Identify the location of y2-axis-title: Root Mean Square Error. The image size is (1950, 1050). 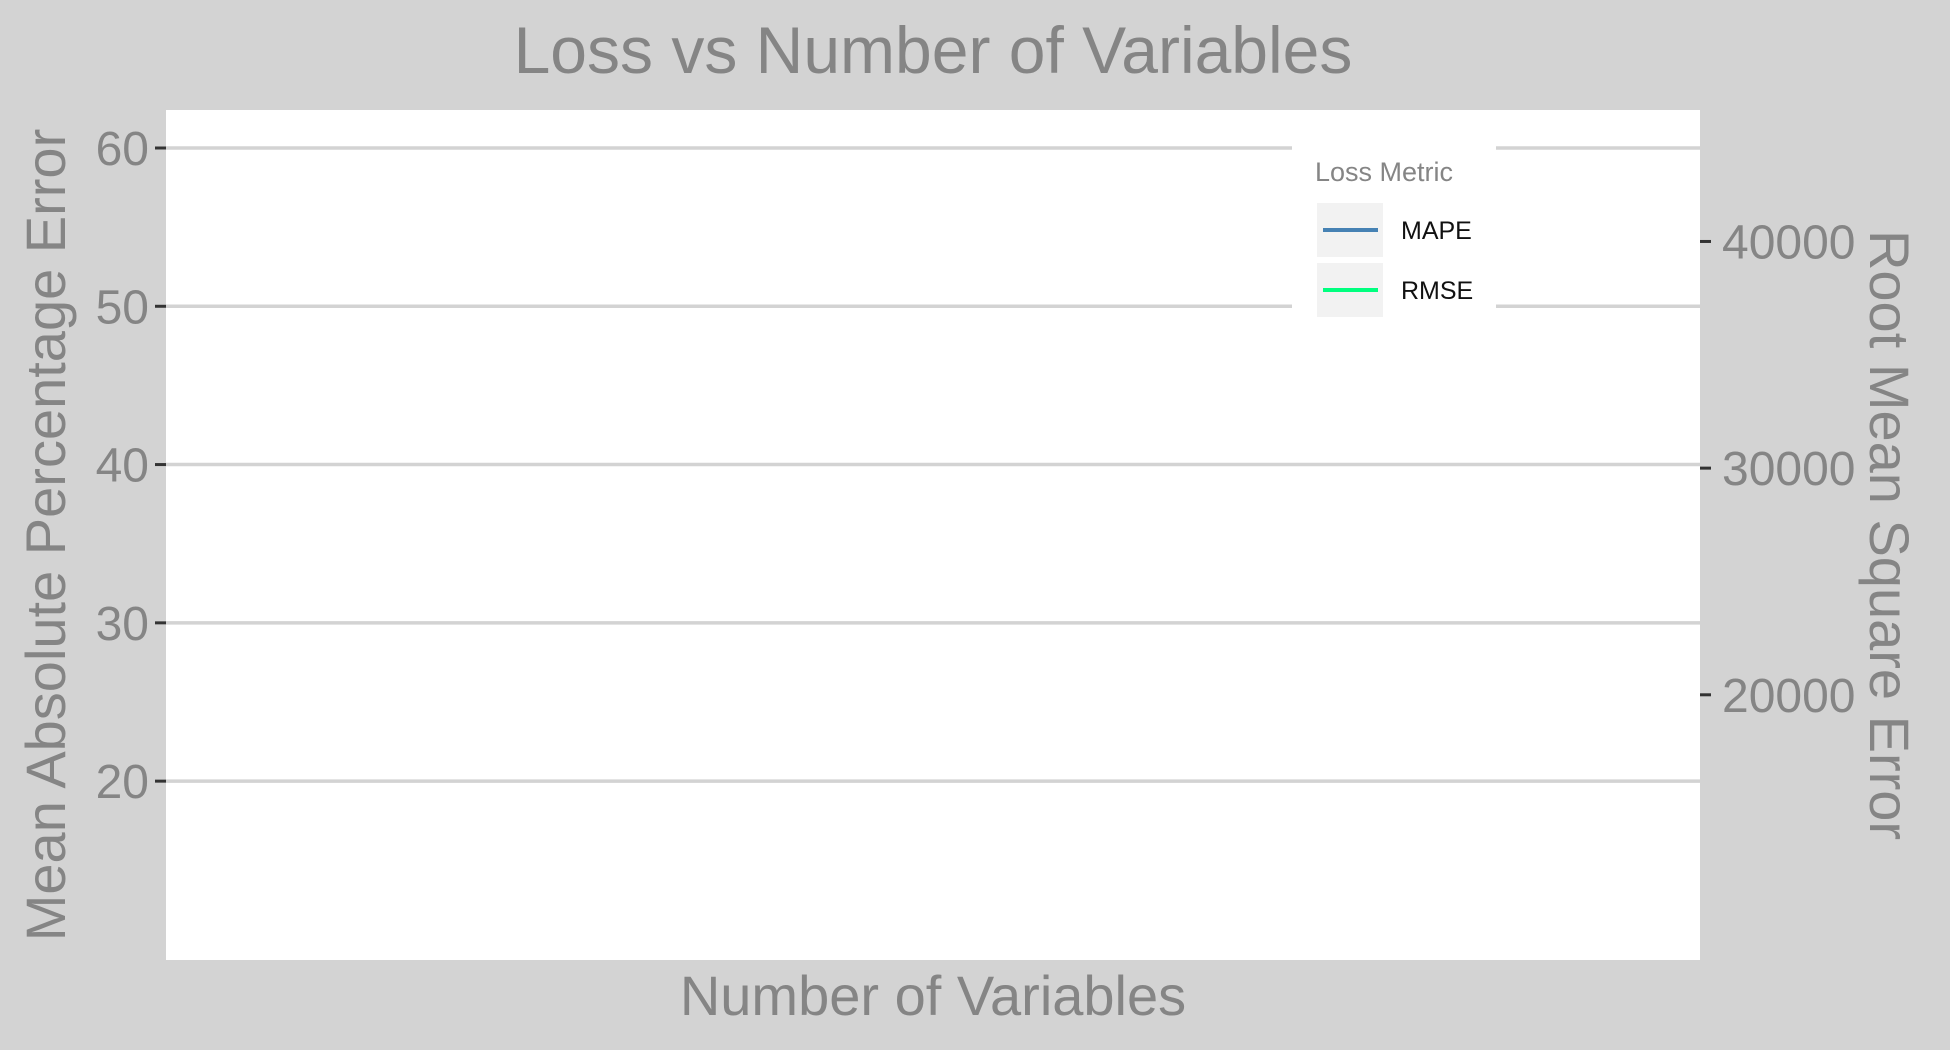
(1889, 535).